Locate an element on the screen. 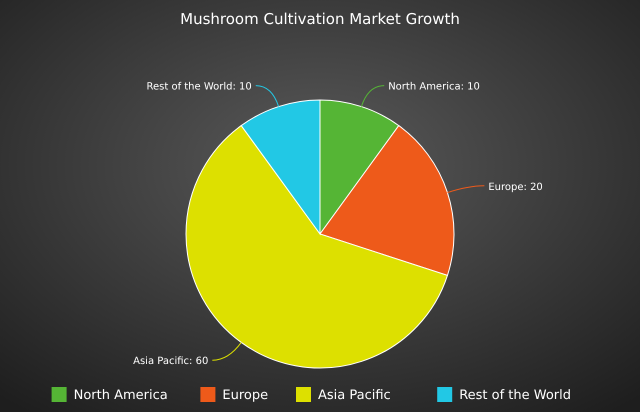 The width and height of the screenshot is (640, 412). legend-label: North America is located at coordinates (121, 395).